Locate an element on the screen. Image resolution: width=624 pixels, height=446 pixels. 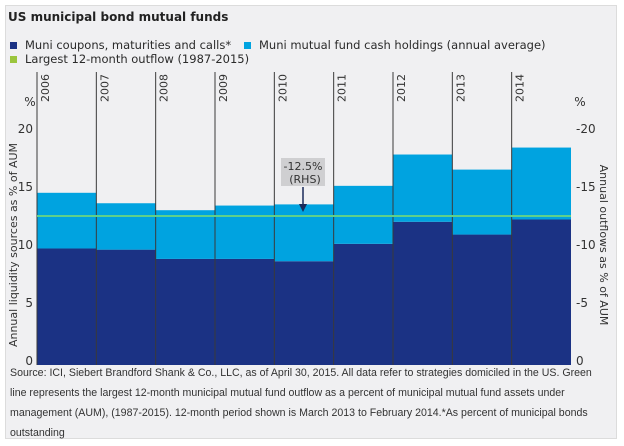
x-tick-label: 2010 is located at coordinates (282, 88).